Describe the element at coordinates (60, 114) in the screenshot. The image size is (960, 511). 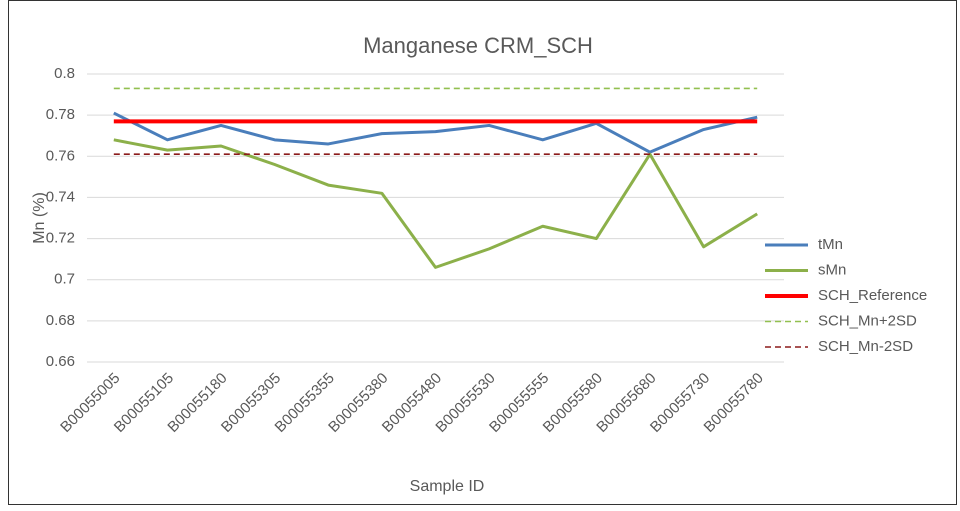
I see `y-tick-label: 0.78` at that location.